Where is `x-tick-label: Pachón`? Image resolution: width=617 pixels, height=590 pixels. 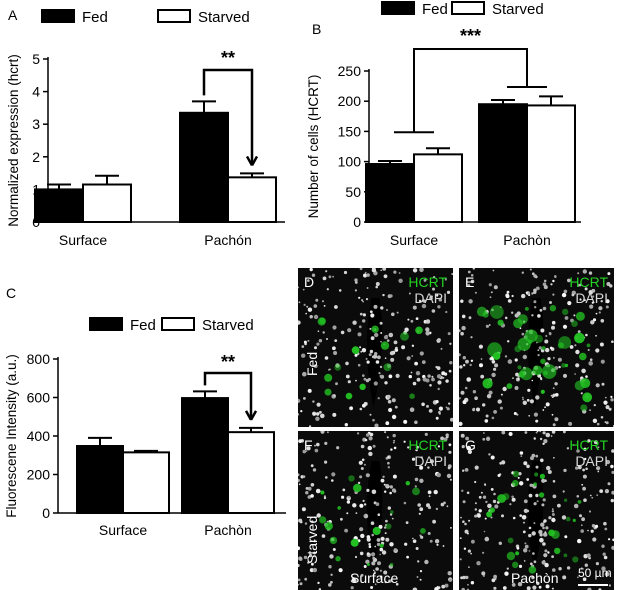
x-tick-label: Pachón is located at coordinates (227, 240).